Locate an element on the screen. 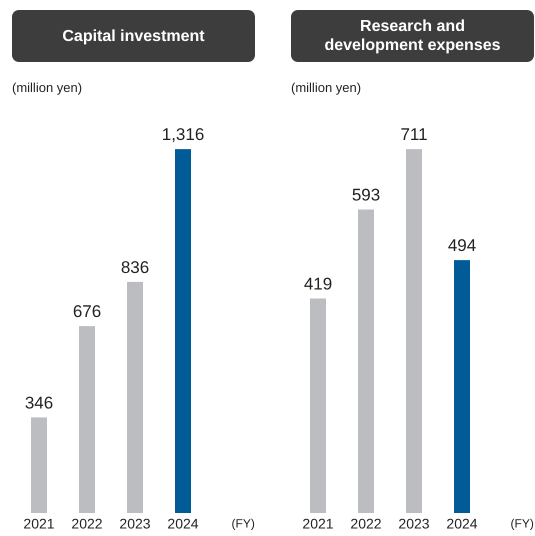 The width and height of the screenshot is (535, 536). data-label: 593 is located at coordinates (366, 195).